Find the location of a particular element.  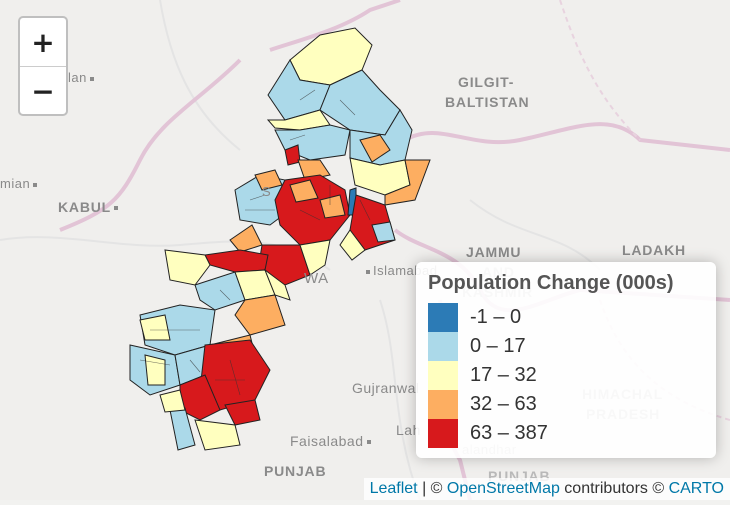

faisalabad-dot is located at coordinates (368, 442).